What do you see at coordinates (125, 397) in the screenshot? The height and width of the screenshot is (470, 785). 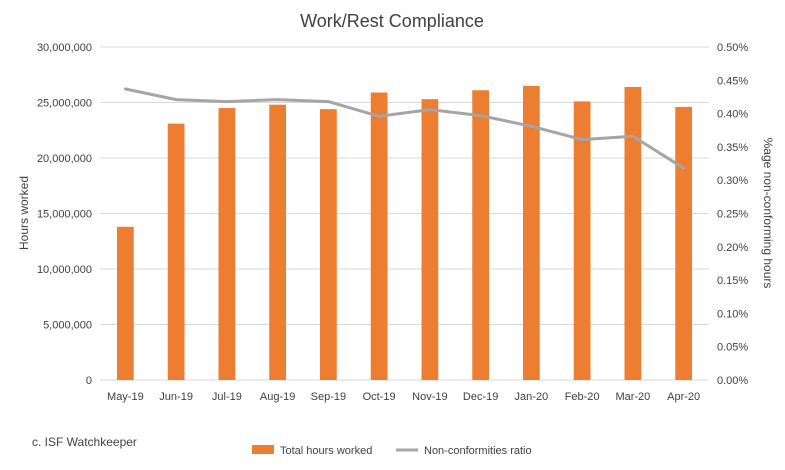 I see `x-tick-label: May-19` at bounding box center [125, 397].